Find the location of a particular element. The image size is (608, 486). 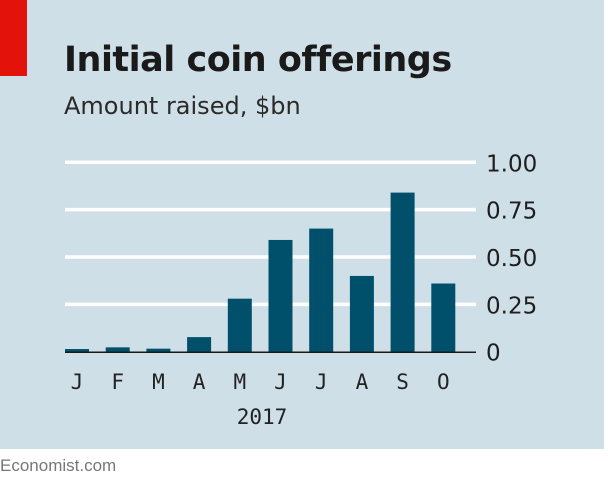

red-brand-tag is located at coordinates (13, 38).